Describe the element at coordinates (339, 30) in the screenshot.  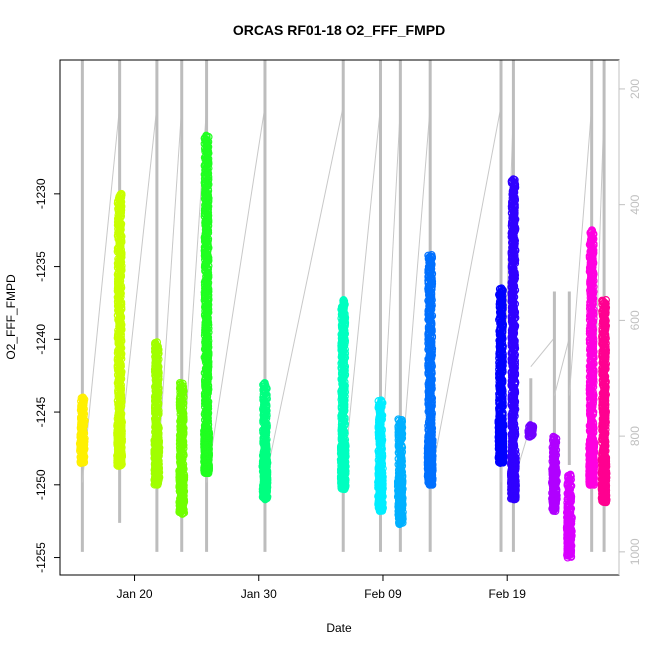
I see `chart-title: ORCAS RF01-18 O2_FFF_FMPD` at that location.